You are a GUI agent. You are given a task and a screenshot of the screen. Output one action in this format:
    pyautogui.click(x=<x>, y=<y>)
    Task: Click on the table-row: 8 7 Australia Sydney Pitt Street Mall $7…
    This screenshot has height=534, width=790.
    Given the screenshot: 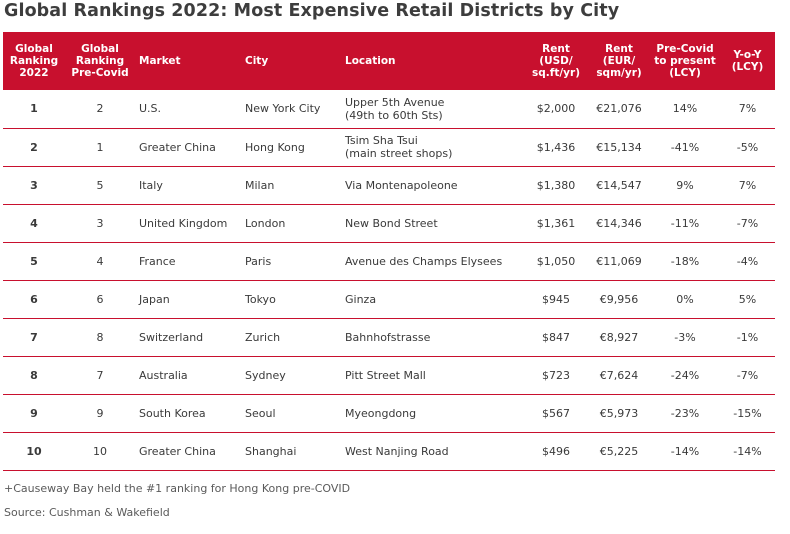 What is the action you would take?
    pyautogui.click(x=389, y=375)
    